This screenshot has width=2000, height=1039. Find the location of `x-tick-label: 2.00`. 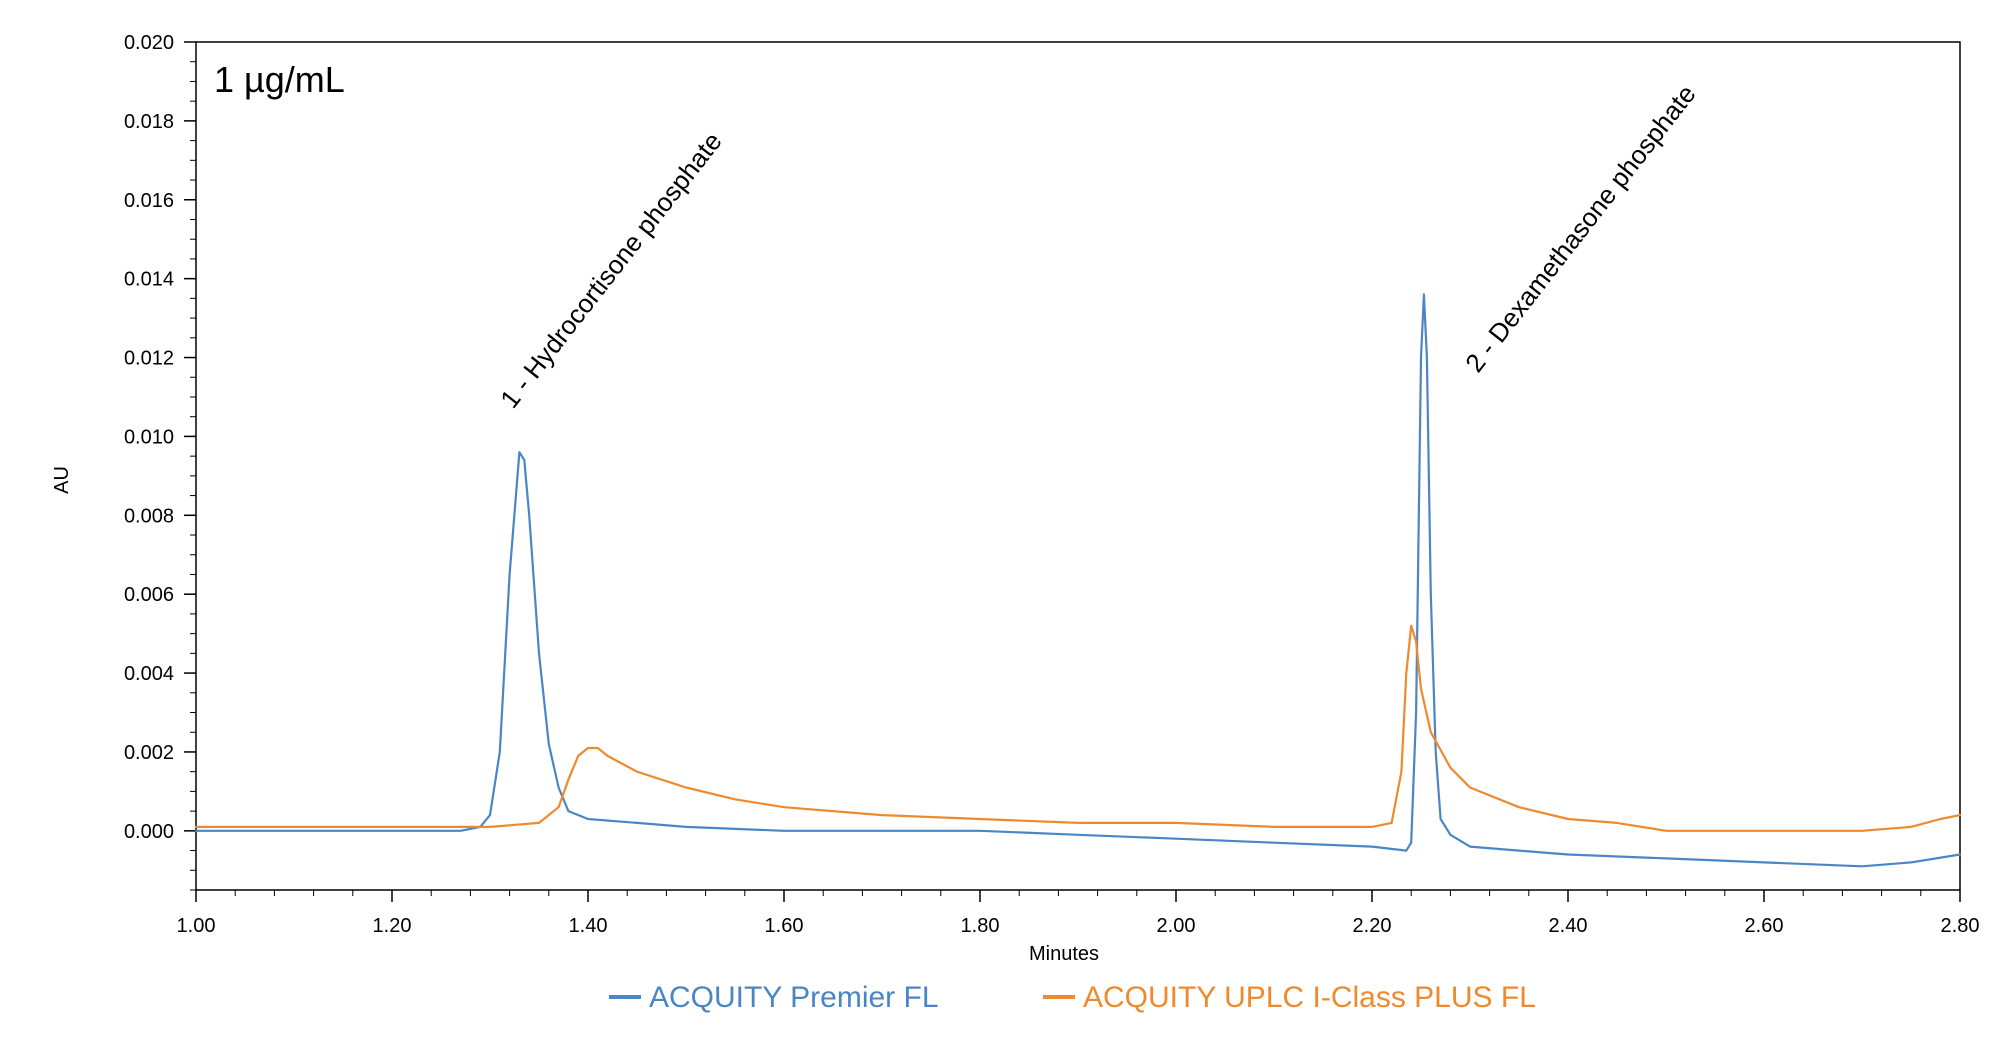

x-tick-label: 2.00 is located at coordinates (1176, 926).